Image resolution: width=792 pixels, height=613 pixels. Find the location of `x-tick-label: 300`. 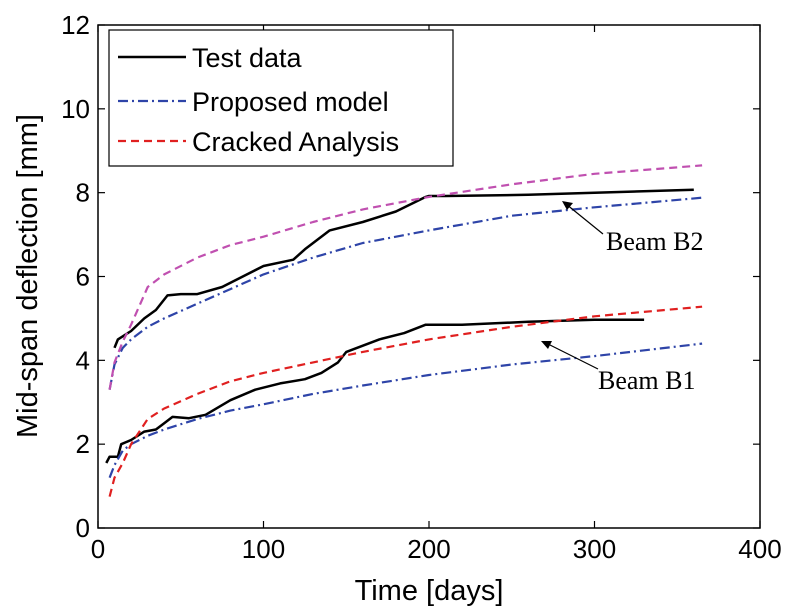

x-tick-label: 300 is located at coordinates (594, 549).